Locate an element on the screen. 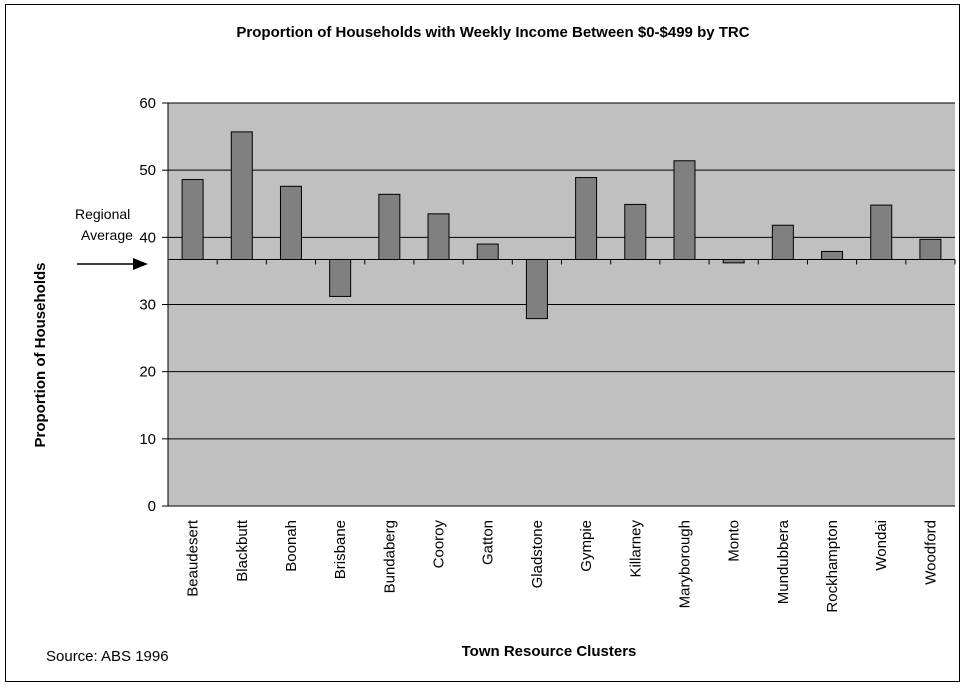  regional-average-label-line1: Regional is located at coordinates (102, 214).